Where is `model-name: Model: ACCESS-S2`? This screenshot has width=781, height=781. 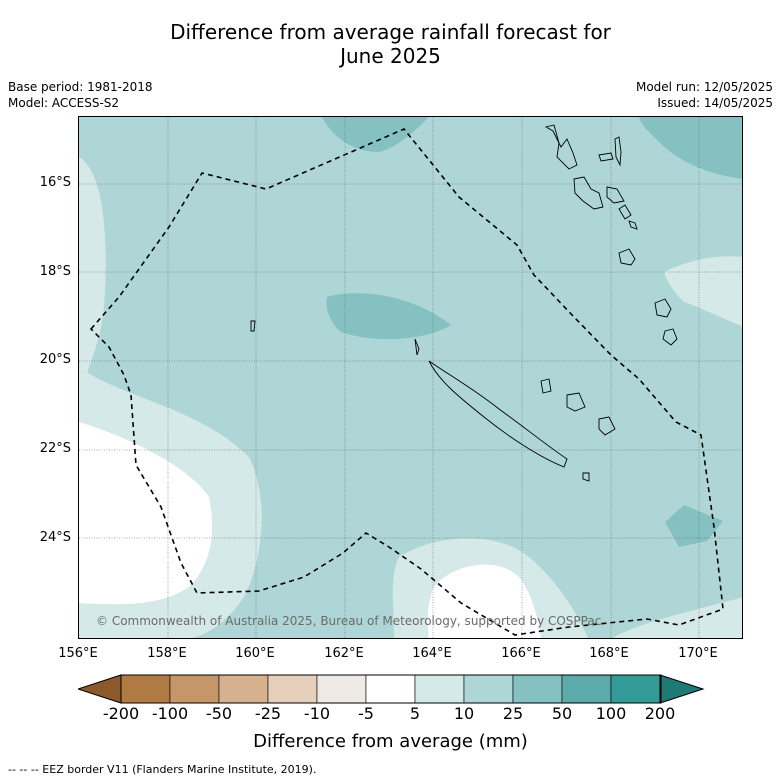 model-name: Model: ACCESS-S2 is located at coordinates (64, 103).